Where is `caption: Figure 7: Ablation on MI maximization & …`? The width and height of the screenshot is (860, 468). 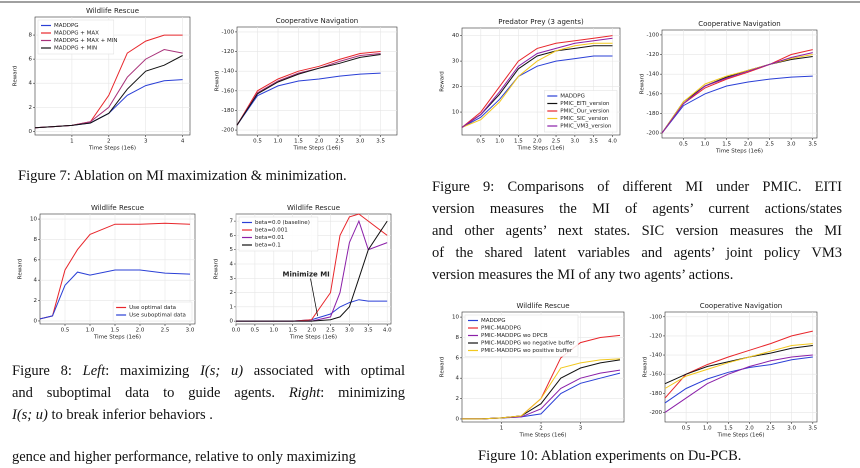 caption: Figure 7: Ablation on MI maximization & … is located at coordinates (208, 176).